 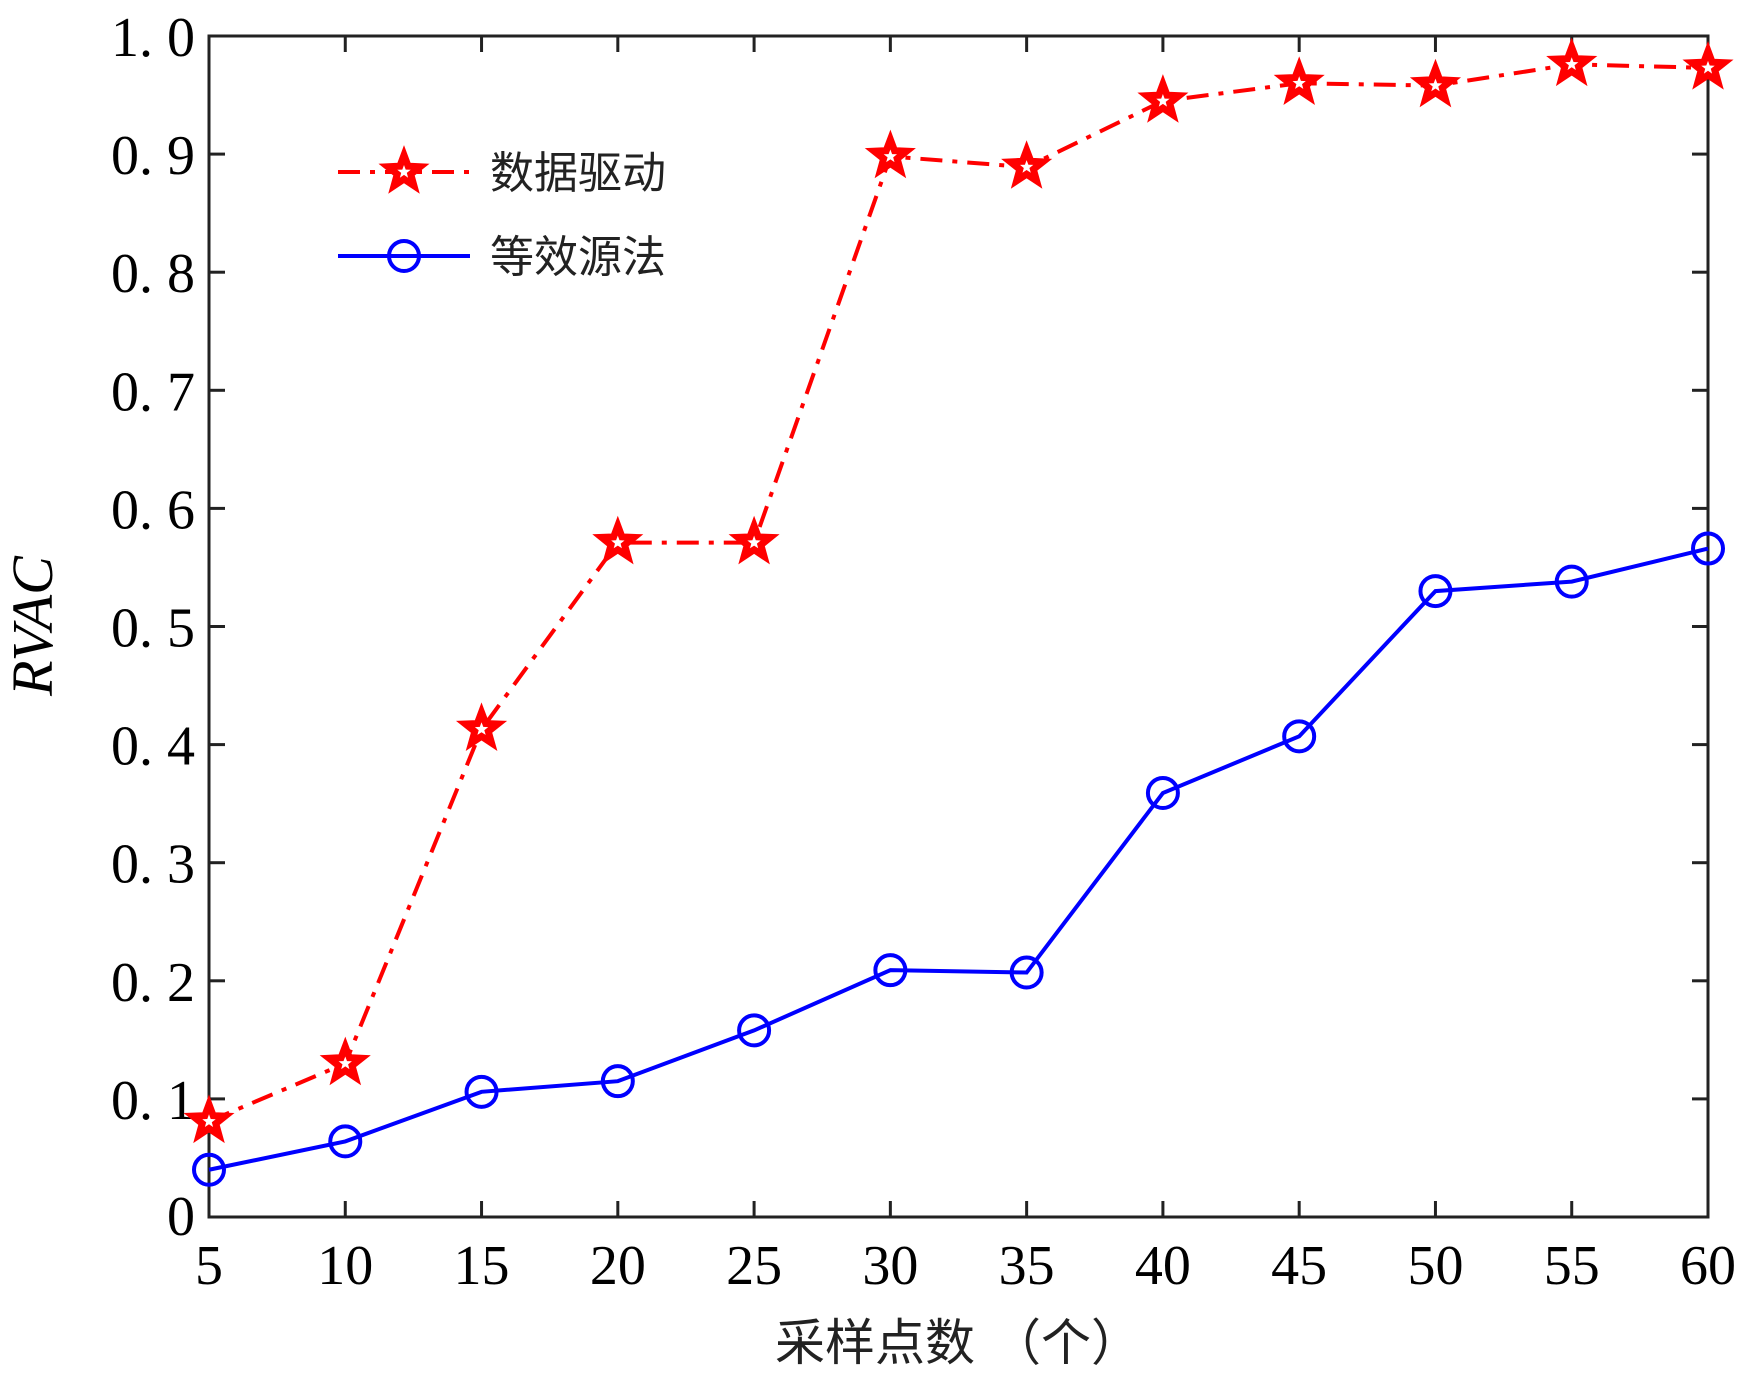 I want to click on y-tick-label: 0. 1, so click(x=153, y=1101).